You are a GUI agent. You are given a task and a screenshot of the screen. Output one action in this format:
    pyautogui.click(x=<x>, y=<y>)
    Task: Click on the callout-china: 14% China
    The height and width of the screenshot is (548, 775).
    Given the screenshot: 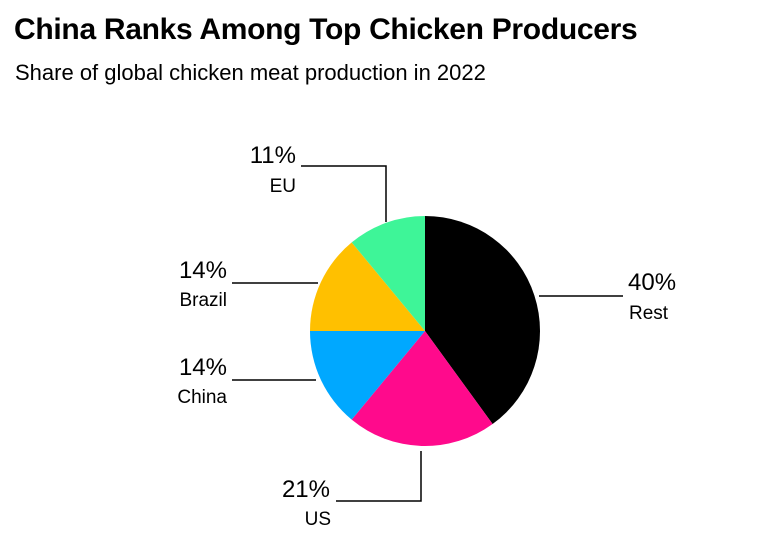 What is the action you would take?
    pyautogui.click(x=246, y=381)
    